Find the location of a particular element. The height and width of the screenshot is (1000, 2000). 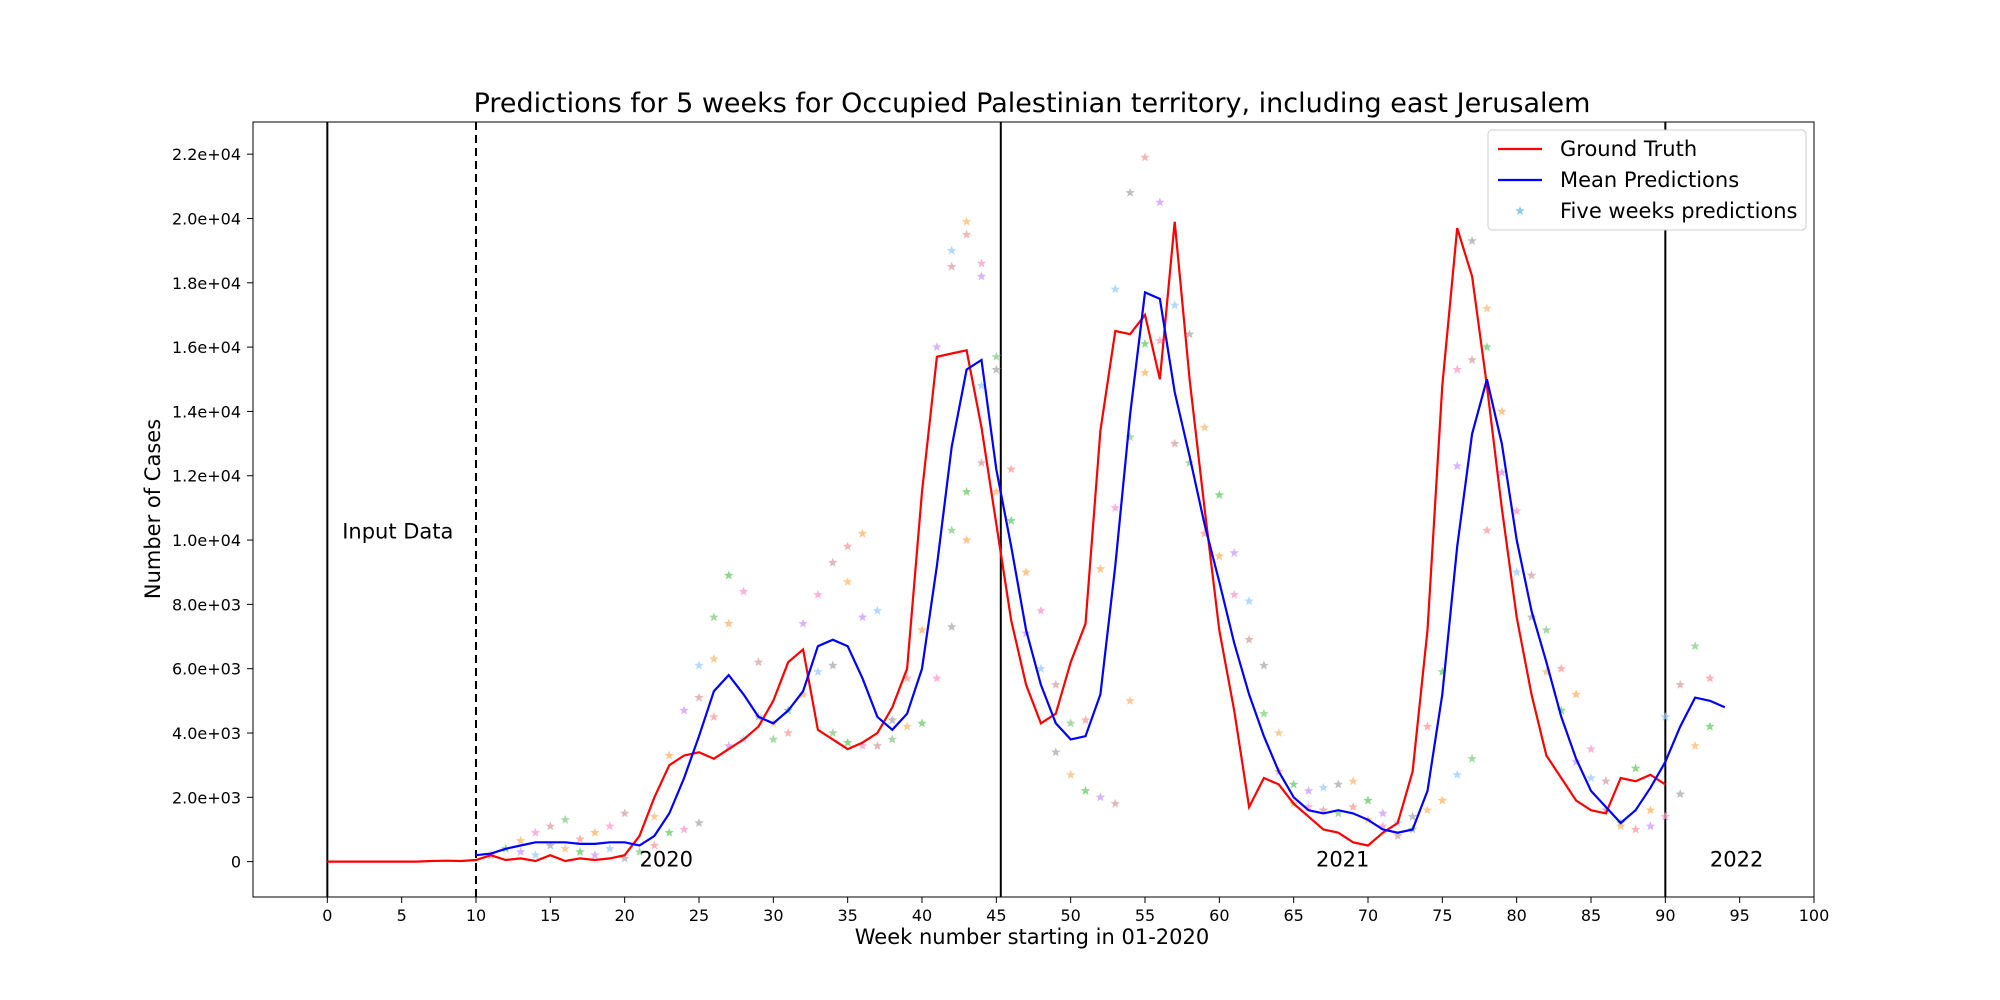

x-tick-label: 85 is located at coordinates (1591, 915).